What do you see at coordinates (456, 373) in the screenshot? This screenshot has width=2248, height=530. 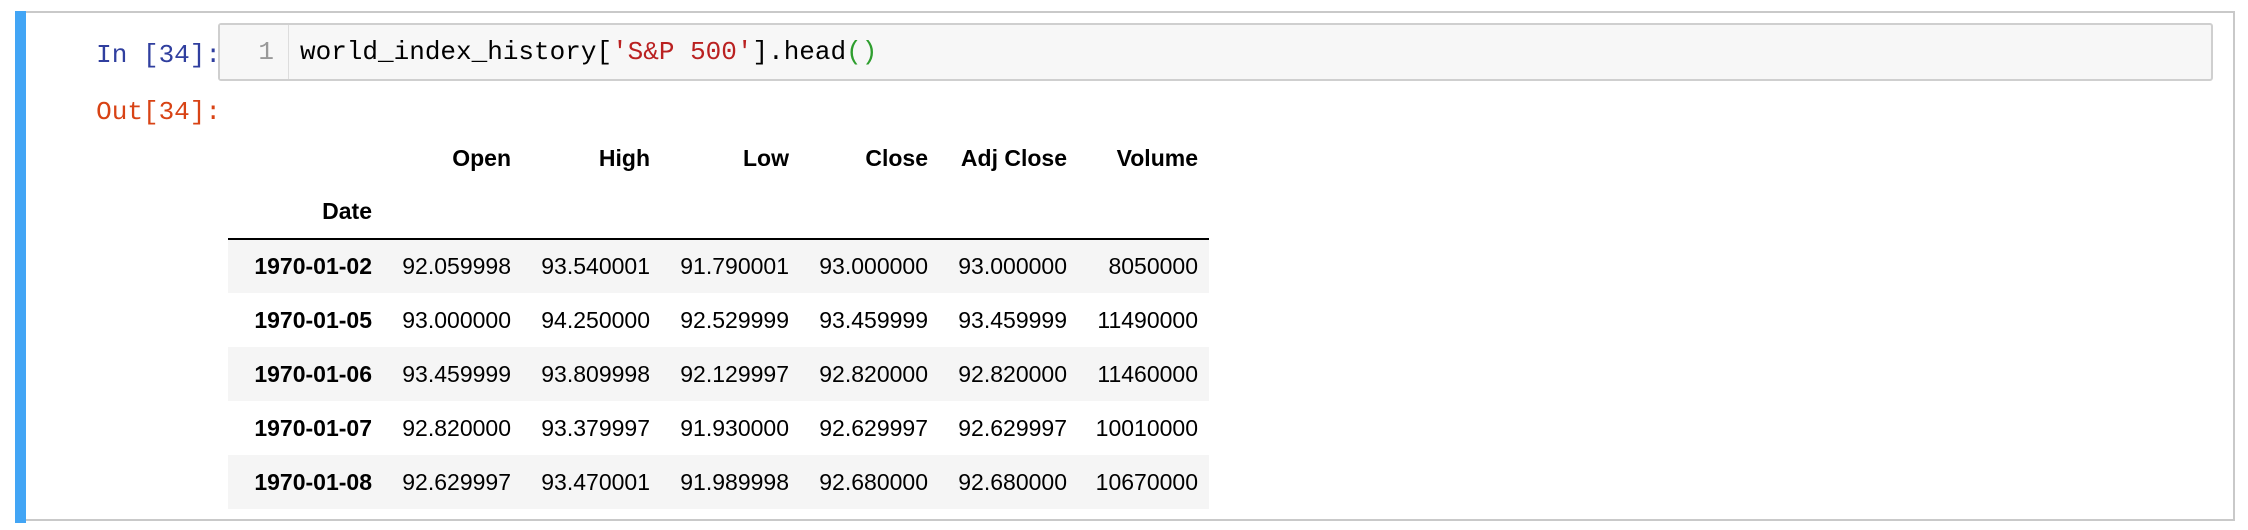 I see `cell-open: 93.459999` at bounding box center [456, 373].